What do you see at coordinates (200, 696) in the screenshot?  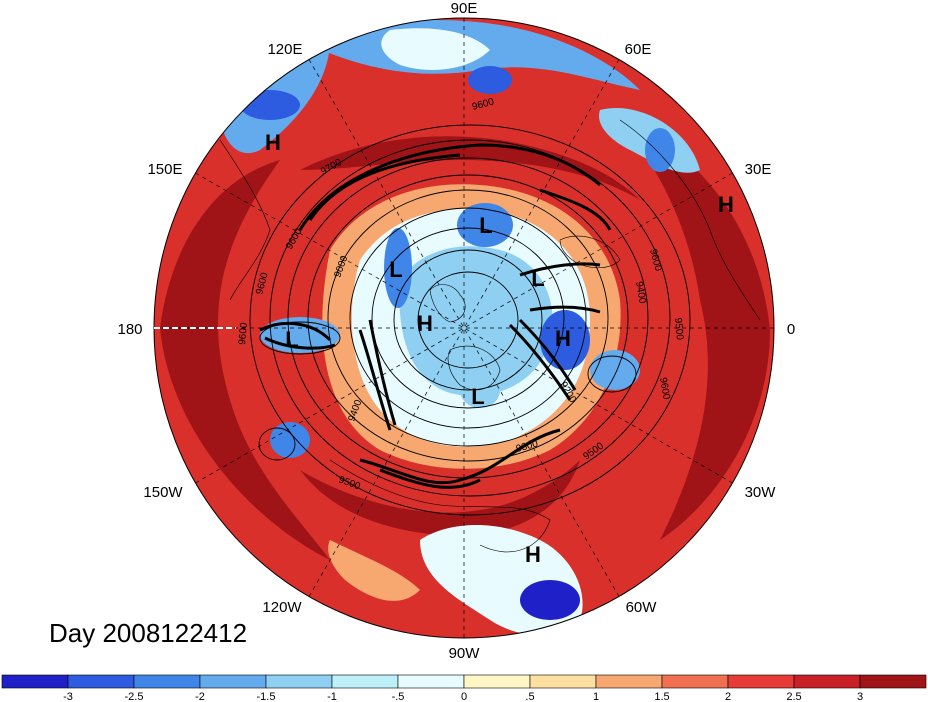 I see `colorbar-tick-label: -2` at bounding box center [200, 696].